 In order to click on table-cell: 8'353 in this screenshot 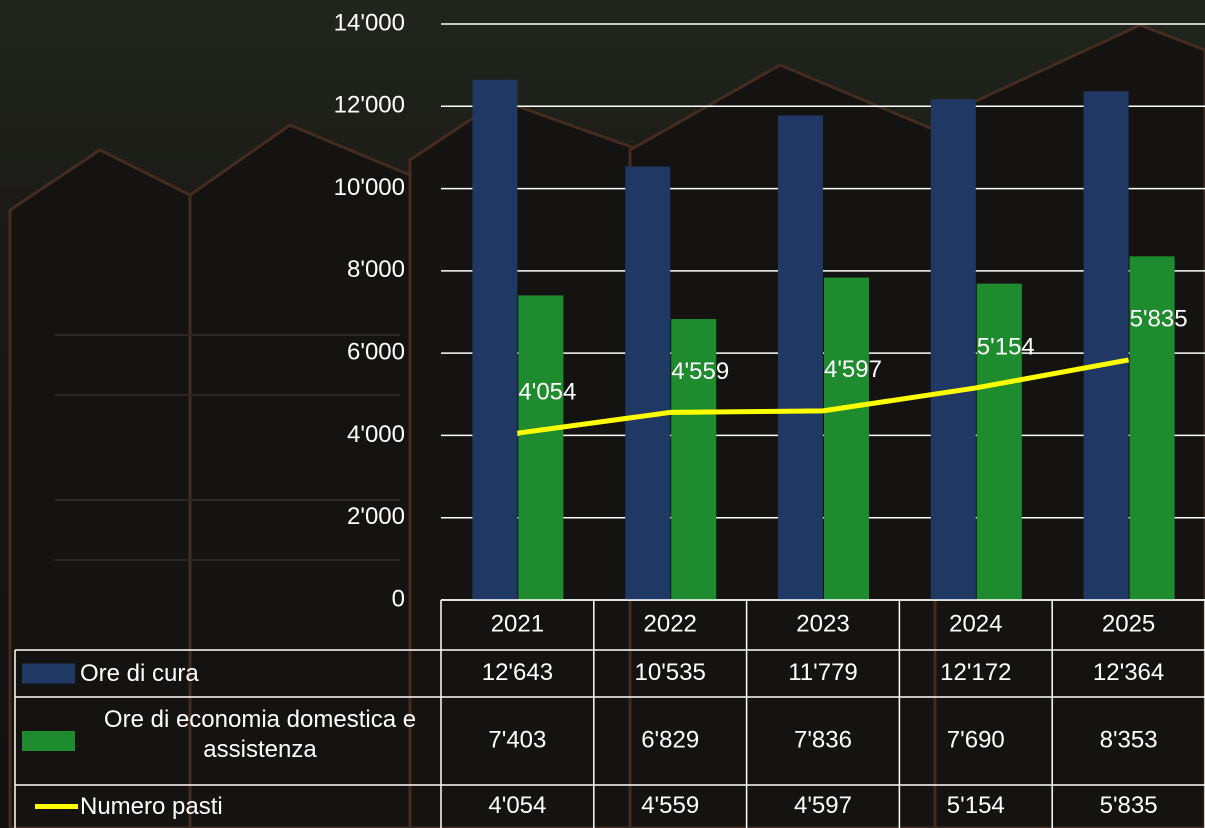, I will do `click(1129, 739)`.